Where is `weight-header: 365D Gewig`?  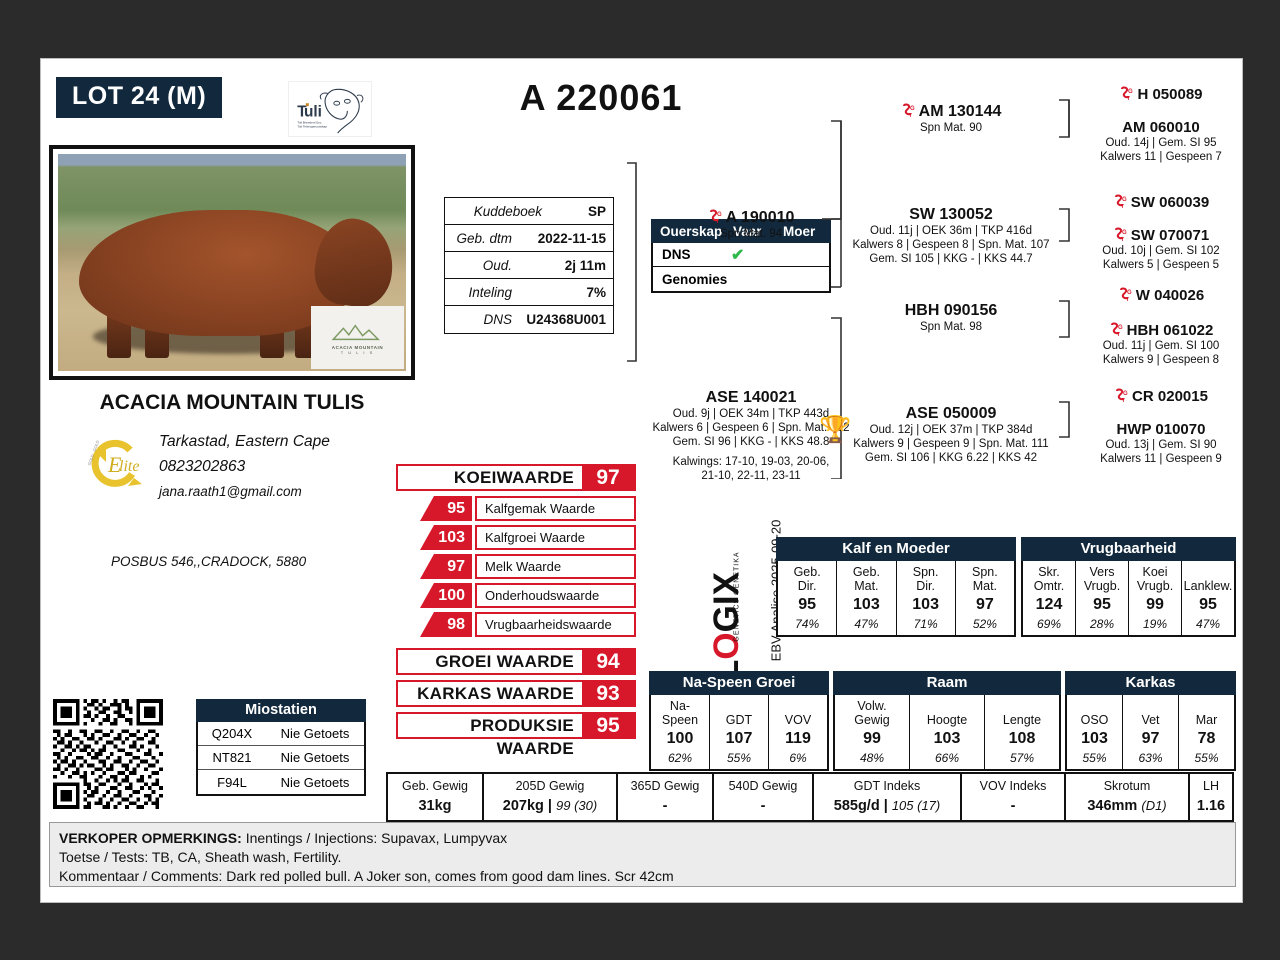
weight-header: 365D Gewig is located at coordinates (665, 786).